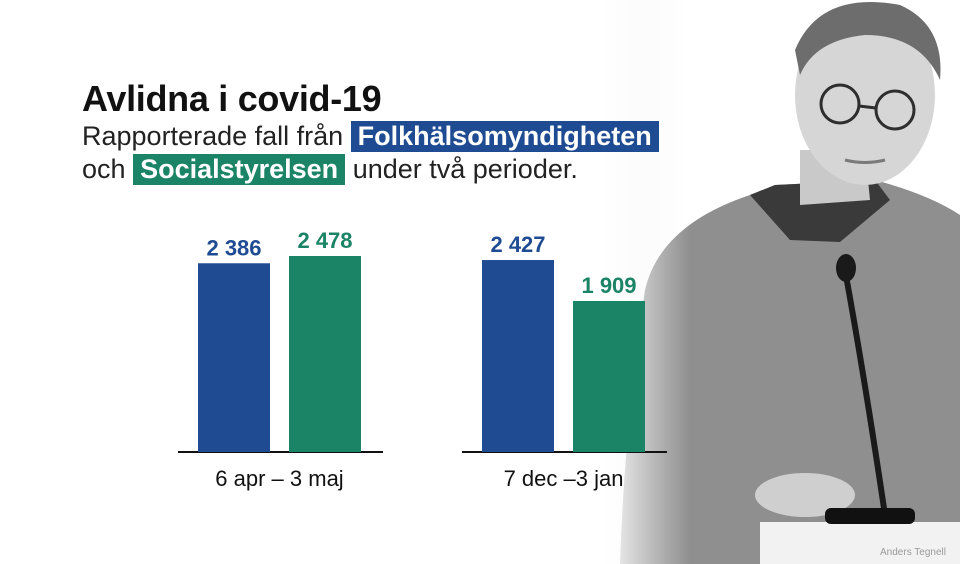 This screenshot has height=564, width=960. I want to click on data-label-socialstyrelsen-2: 1 909, so click(608, 285).